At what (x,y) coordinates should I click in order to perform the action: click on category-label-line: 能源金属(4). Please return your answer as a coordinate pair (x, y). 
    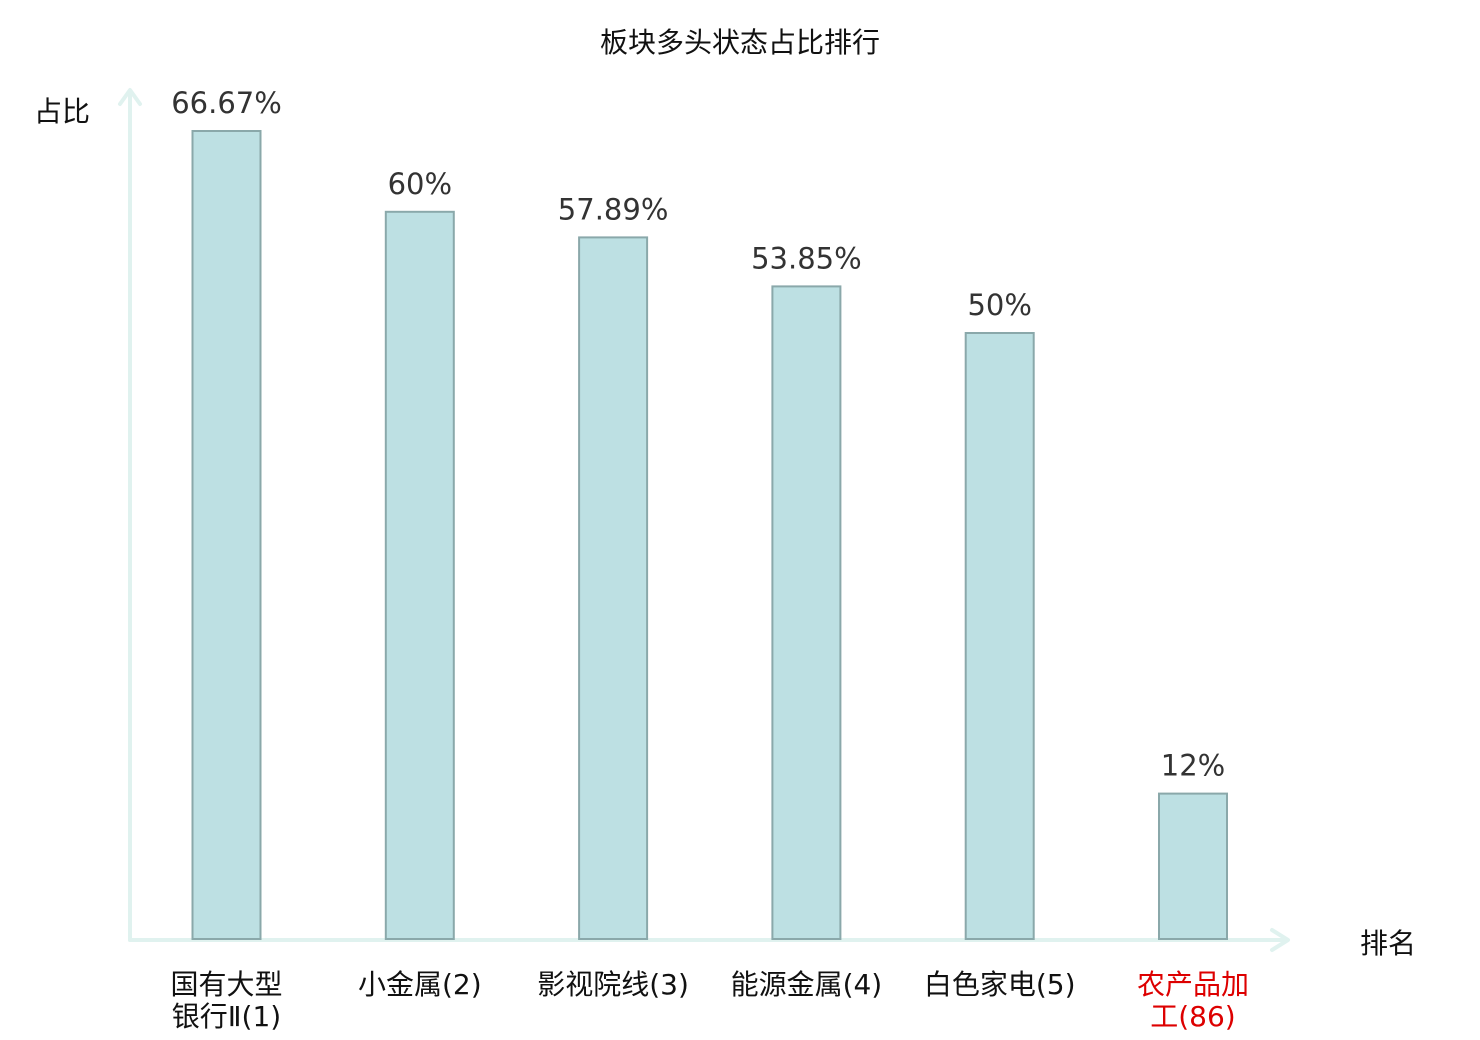
    Looking at the image, I should click on (807, 984).